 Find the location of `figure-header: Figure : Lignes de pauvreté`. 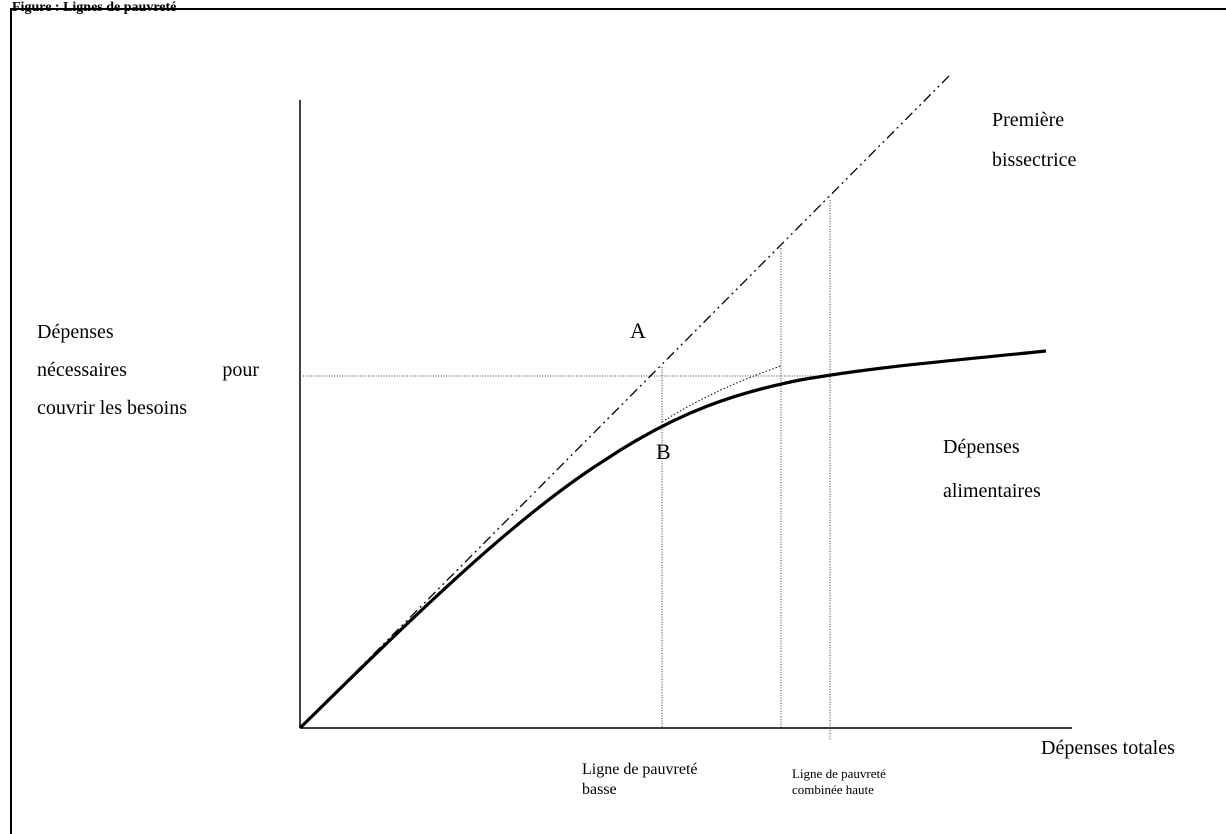

figure-header: Figure : Lignes de pauvreté is located at coordinates (94, 7).